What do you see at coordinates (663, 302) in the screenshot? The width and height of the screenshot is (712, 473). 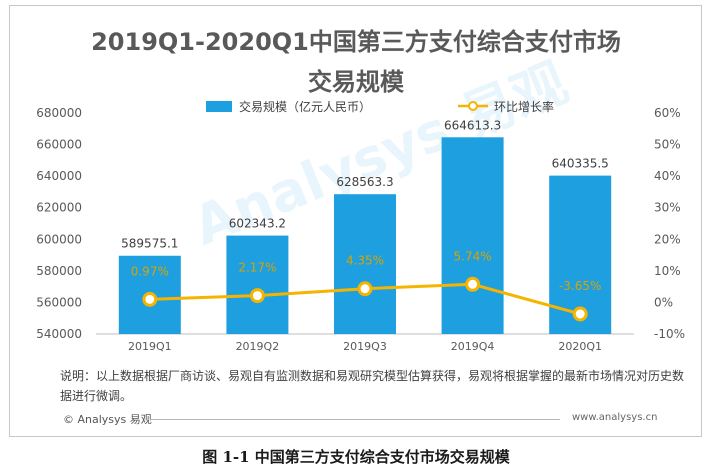 I see `y-right-tick-label: 0%` at bounding box center [663, 302].